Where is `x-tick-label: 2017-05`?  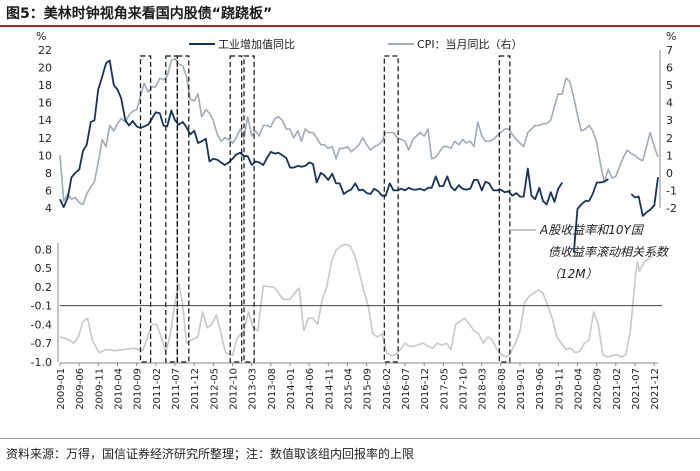
x-tick-label: 2017-05 is located at coordinates (444, 389).